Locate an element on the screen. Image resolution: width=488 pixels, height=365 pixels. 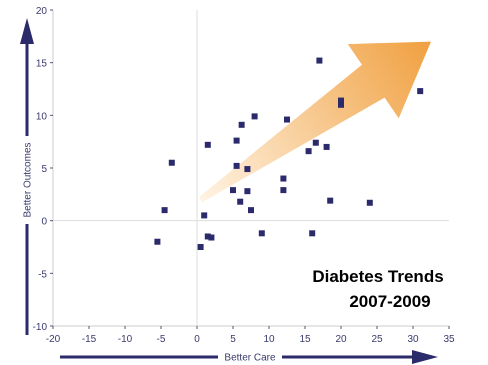
y-label-bg is located at coordinates (27, 180).